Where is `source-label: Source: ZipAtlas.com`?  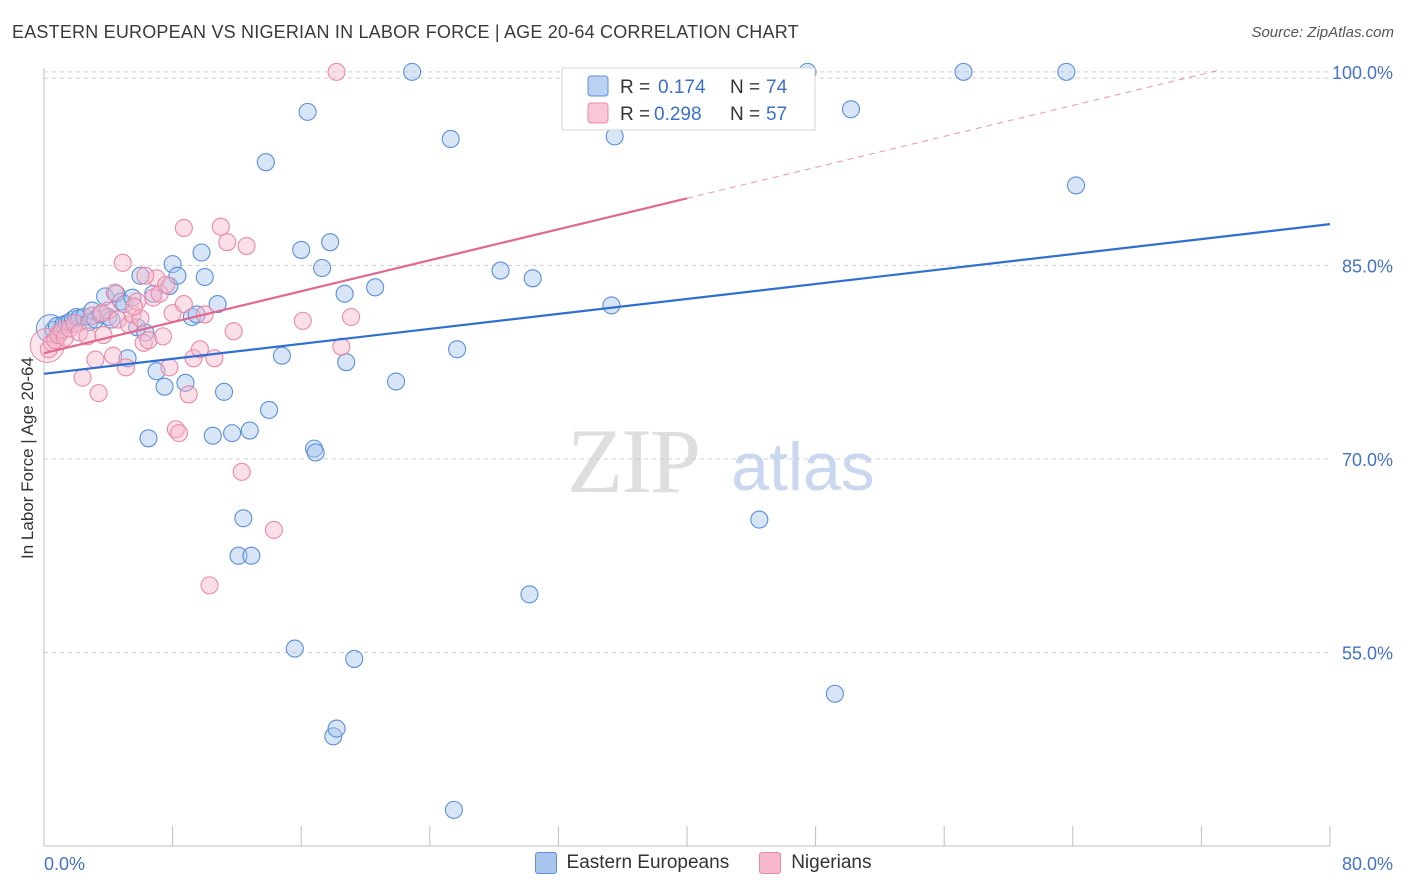
source-label: Source: ZipAtlas.com is located at coordinates (1322, 32).